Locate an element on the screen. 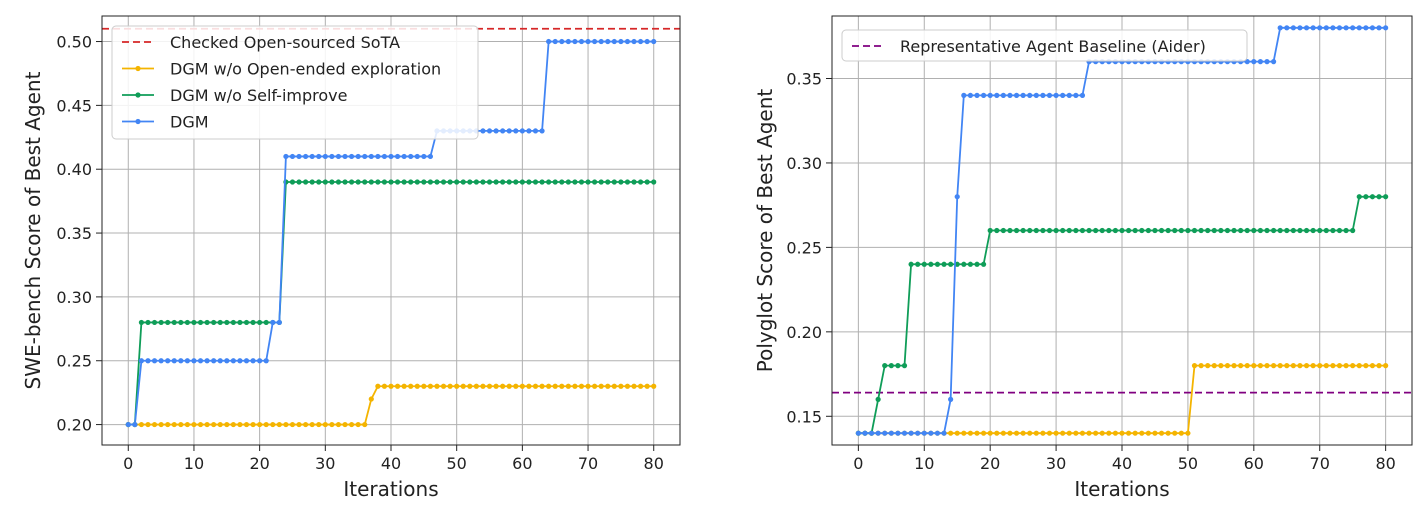 This screenshot has height=513, width=1426. legend-marker is located at coordinates (138, 95).